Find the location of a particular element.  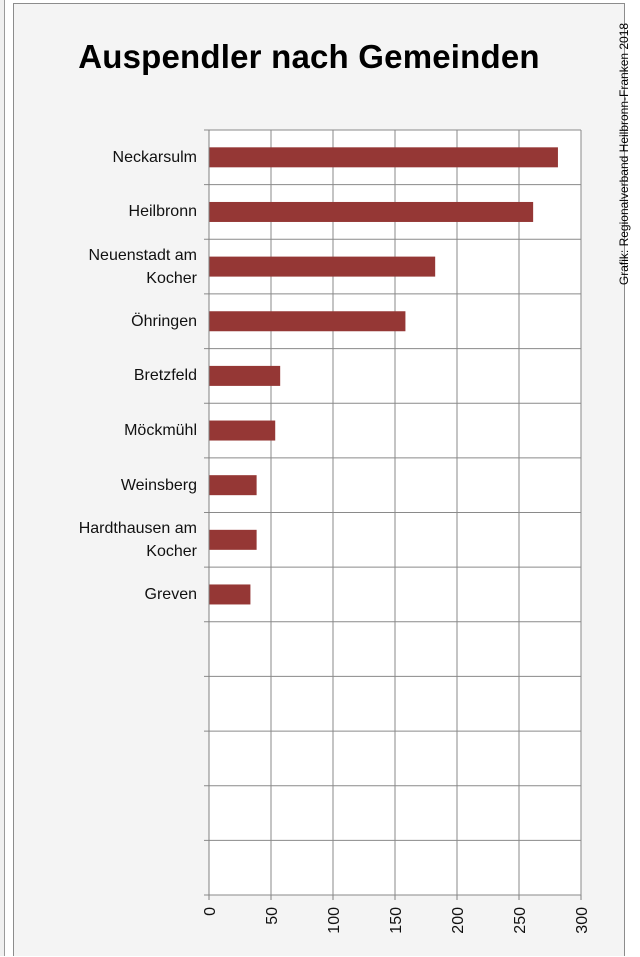

category-label-line: Bretzfeld is located at coordinates (165, 376).